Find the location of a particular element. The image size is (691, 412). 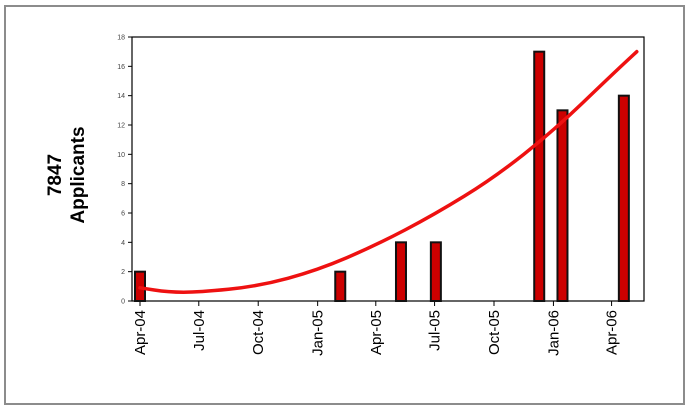

y-axis-label-line-2: Applicants is located at coordinates (78, 174).